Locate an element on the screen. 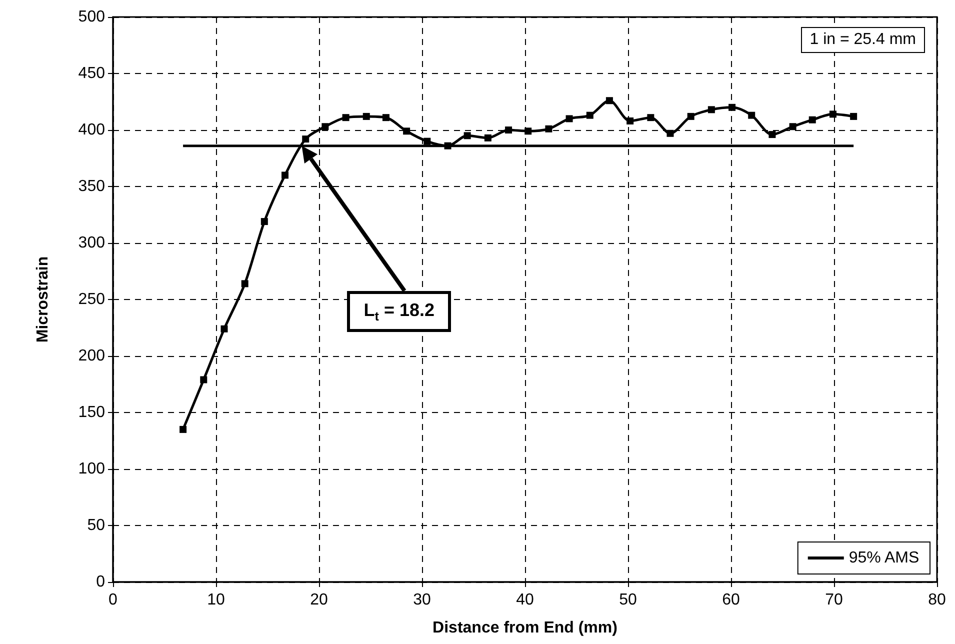 The width and height of the screenshot is (955, 644). y-tick-label: 500 is located at coordinates (92, 17).